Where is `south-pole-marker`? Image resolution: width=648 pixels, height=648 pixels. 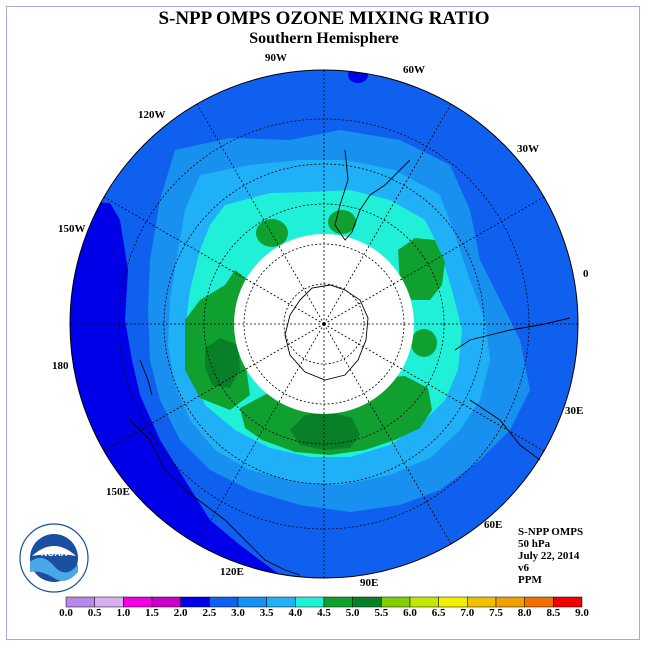
south-pole-marker is located at coordinates (324, 324).